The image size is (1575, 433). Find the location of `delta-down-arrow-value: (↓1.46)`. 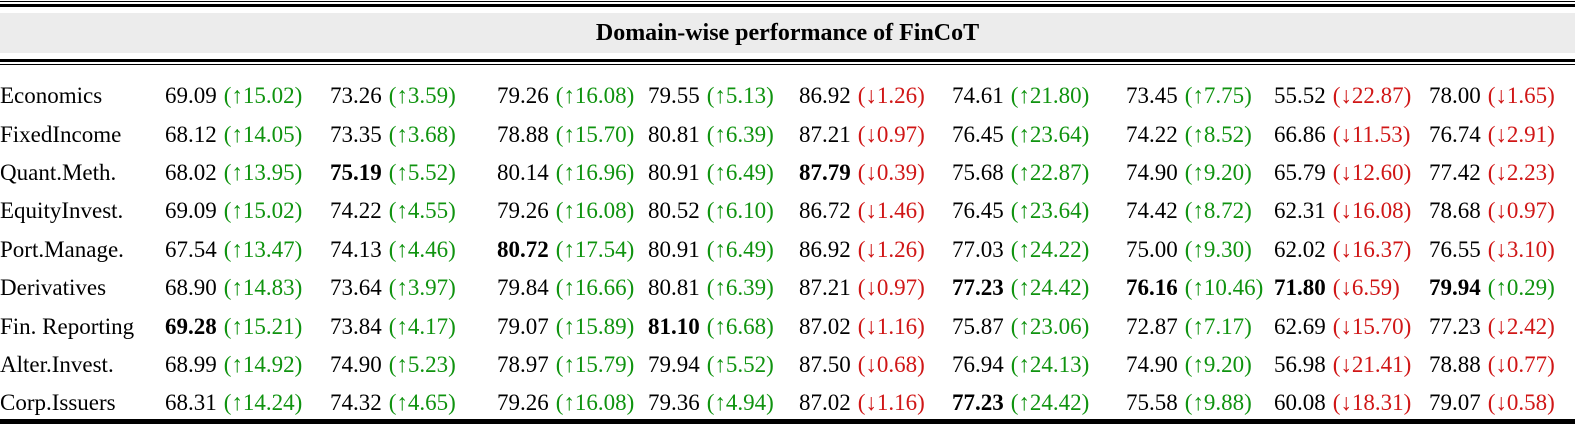

delta-down-arrow-value: (↓1.46) is located at coordinates (891, 211).